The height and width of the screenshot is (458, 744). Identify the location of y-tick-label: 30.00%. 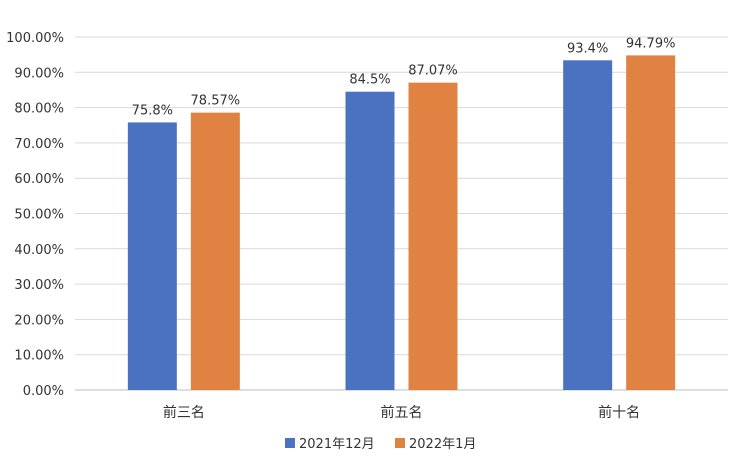
(39, 285).